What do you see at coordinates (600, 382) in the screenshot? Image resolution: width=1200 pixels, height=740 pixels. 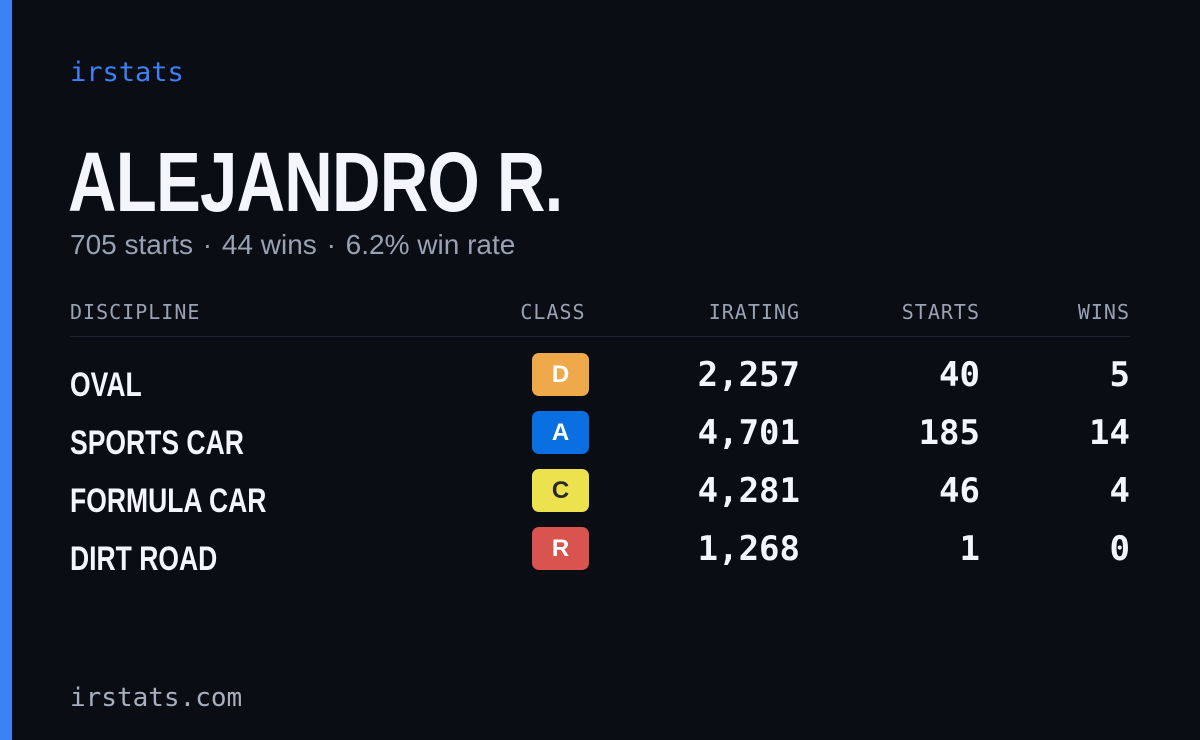 I see `table-row: OVAL D 2,257 40 5` at bounding box center [600, 382].